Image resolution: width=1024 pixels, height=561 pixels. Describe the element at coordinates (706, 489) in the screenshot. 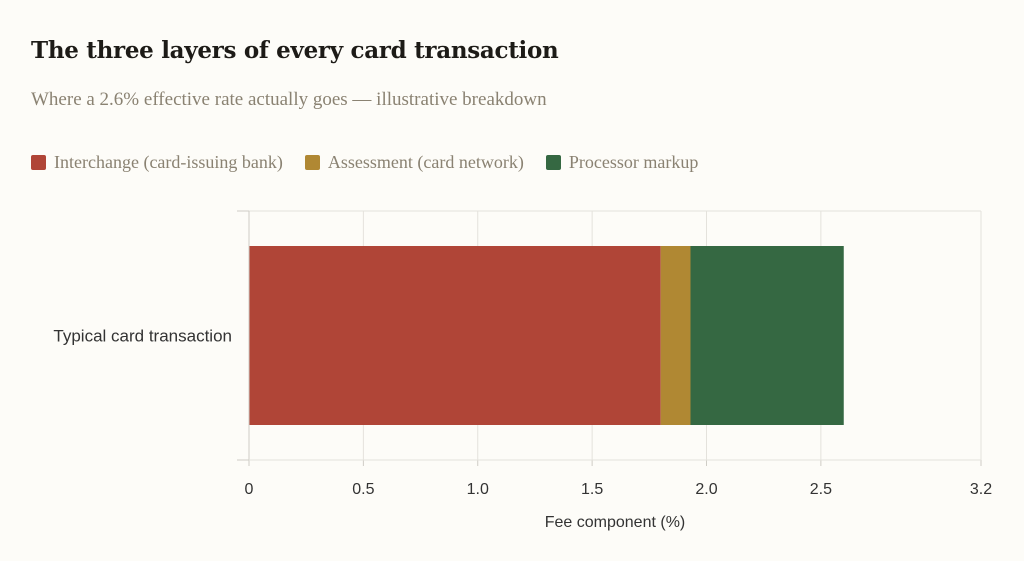

I see `x-tick-label: 2.0` at that location.